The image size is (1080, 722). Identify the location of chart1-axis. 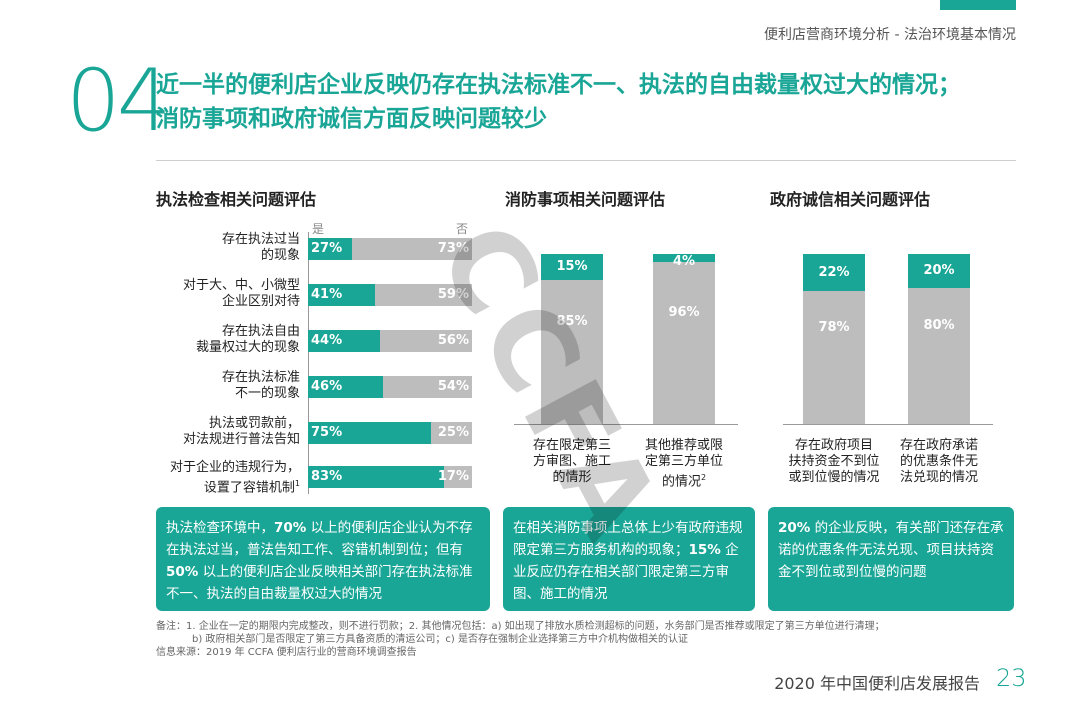
(308, 363).